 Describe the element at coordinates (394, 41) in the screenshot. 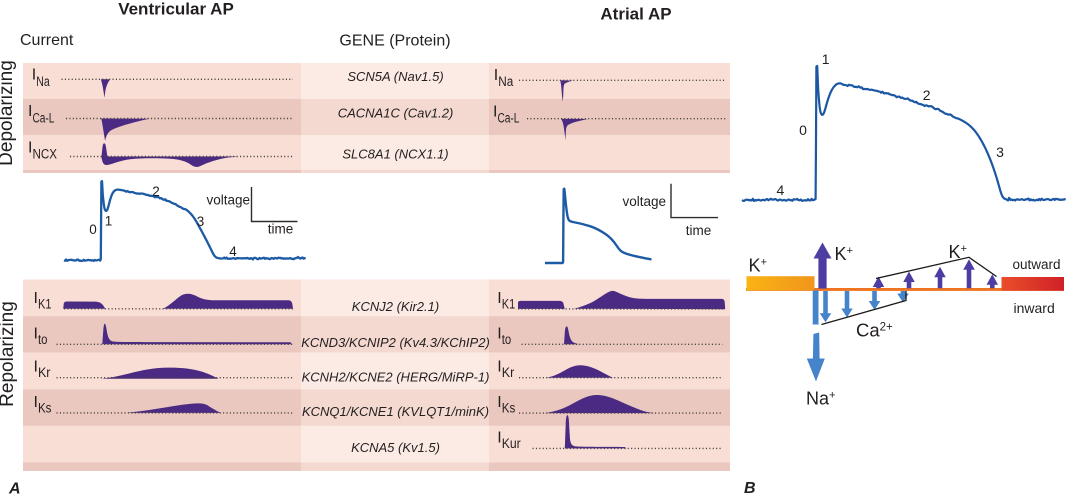

I see `svg-text: GENE (Protein)` at that location.